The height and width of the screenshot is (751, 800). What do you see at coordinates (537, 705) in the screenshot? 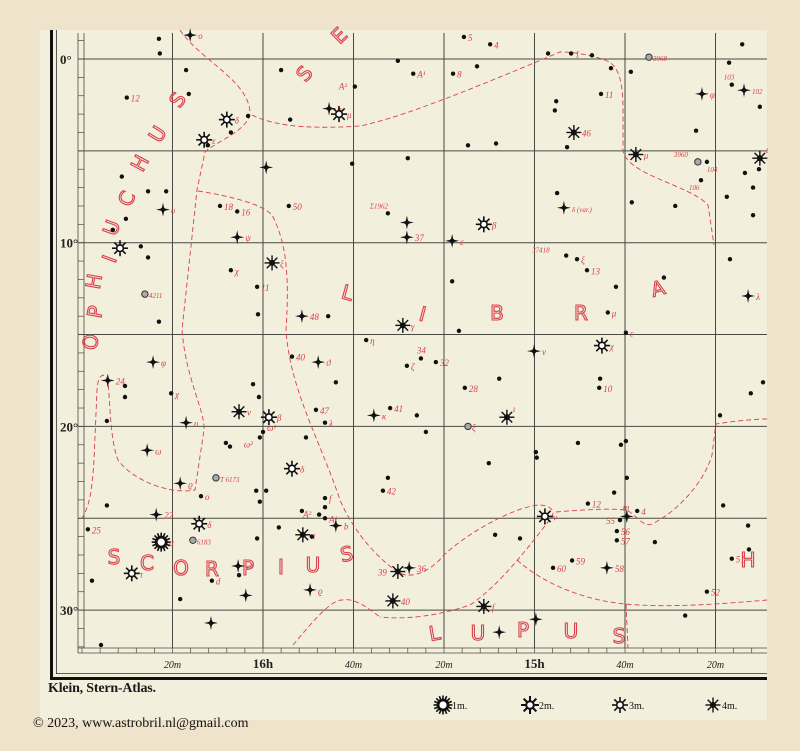
I see `legend-item-m2: 2m.` at bounding box center [537, 705].